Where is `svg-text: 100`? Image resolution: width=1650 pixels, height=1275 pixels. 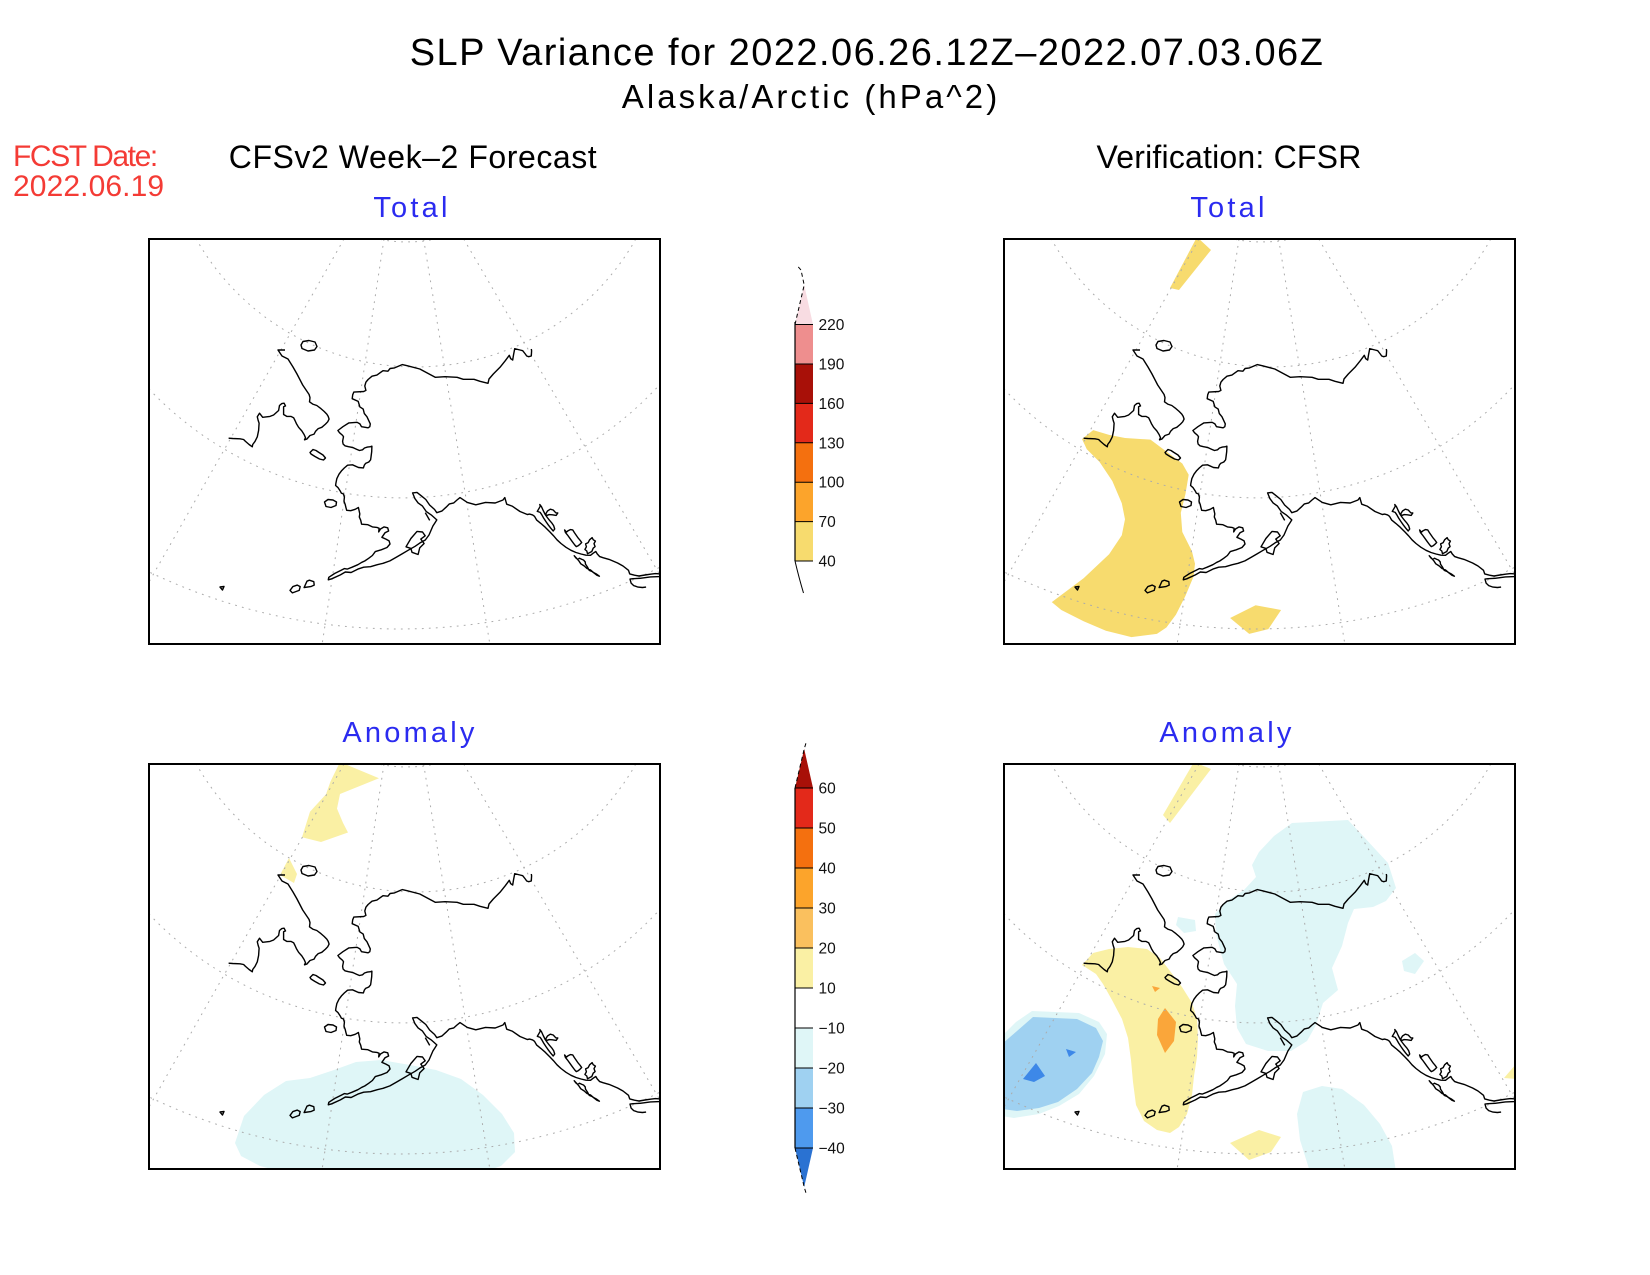 svg-text: 100 is located at coordinates (832, 483).